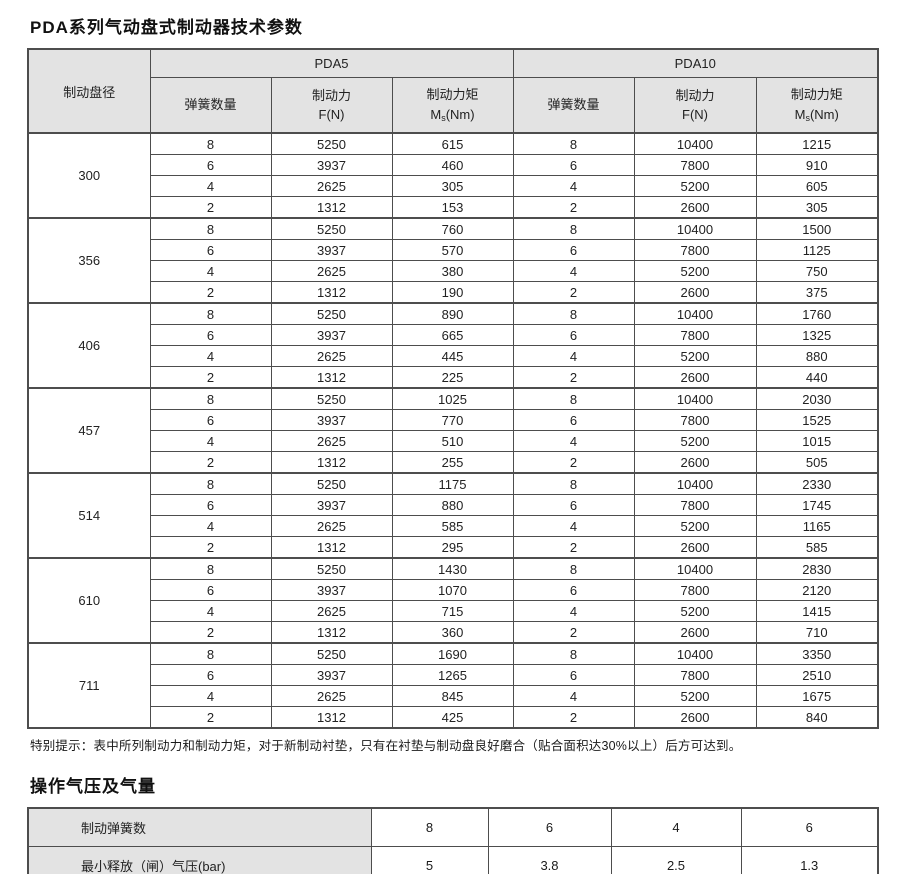 The image size is (907, 874). What do you see at coordinates (817, 611) in the screenshot?
I see `torque-cell: 1415` at bounding box center [817, 611].